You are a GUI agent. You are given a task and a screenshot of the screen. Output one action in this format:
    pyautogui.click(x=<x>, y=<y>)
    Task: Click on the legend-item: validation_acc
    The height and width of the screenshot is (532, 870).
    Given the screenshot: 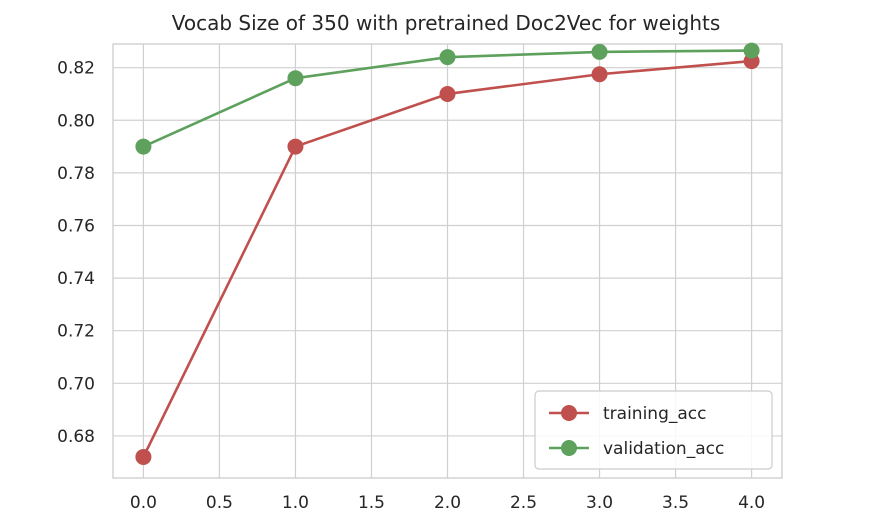 What is the action you would take?
    pyautogui.click(x=636, y=449)
    